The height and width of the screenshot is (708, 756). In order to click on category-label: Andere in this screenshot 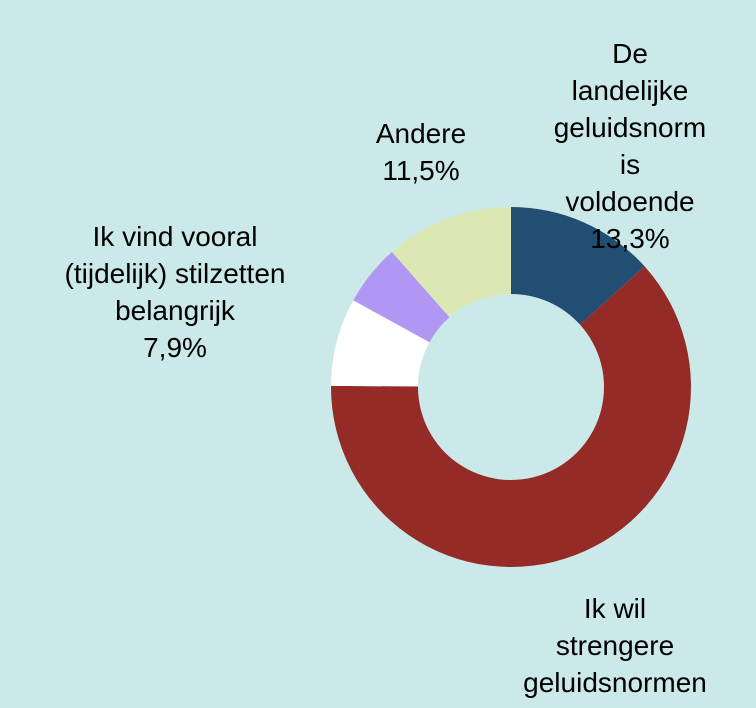, I will do `click(421, 133)`.